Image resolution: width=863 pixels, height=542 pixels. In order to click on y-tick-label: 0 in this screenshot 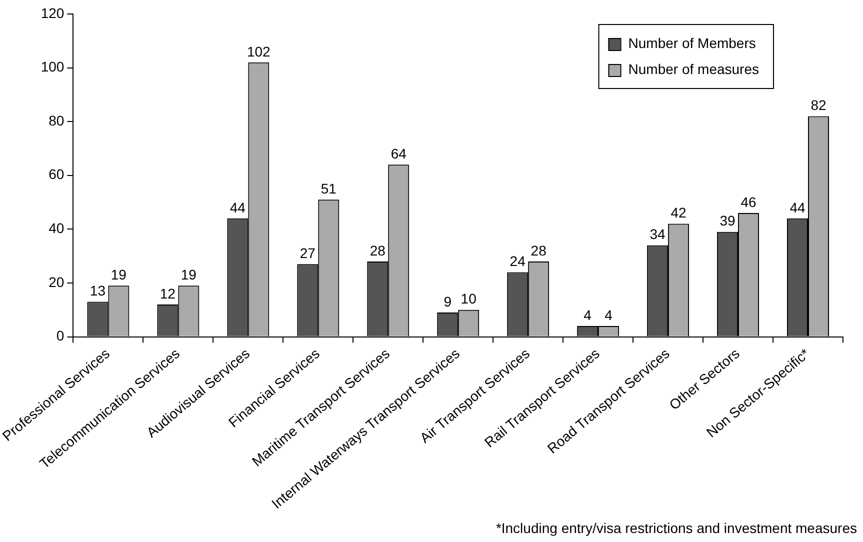, I will do `click(60, 336)`.